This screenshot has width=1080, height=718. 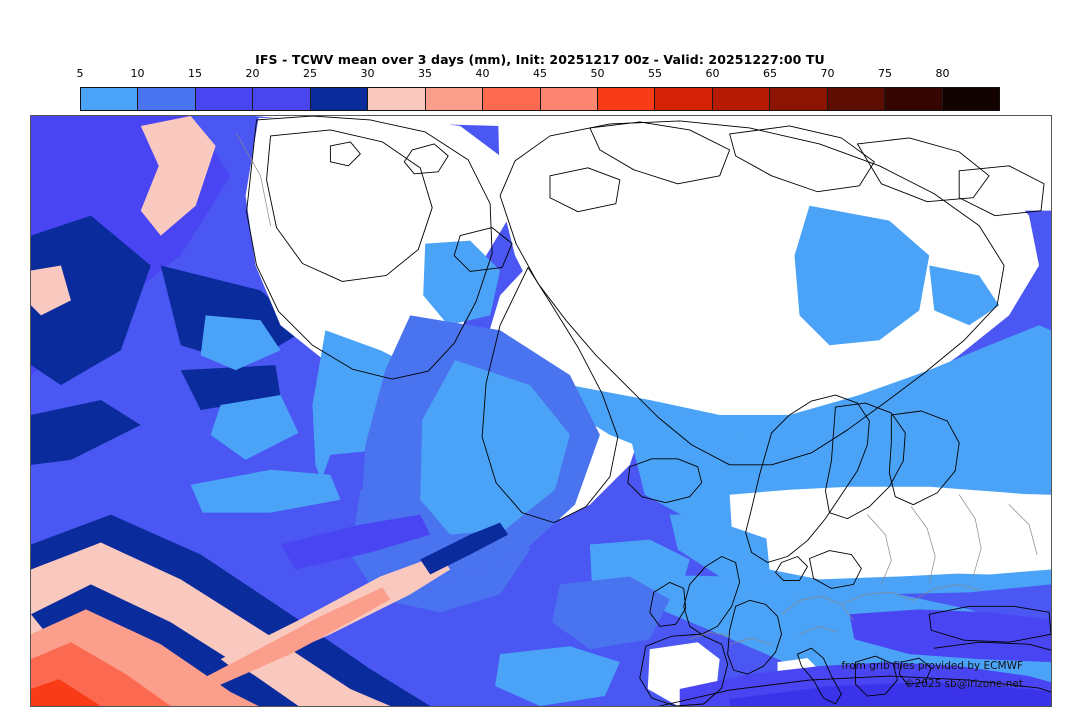 I want to click on colorbar: 5 10 15 20 25 30 35 40 45 50 55 60 65 70 75 80, so click(x=538, y=89).